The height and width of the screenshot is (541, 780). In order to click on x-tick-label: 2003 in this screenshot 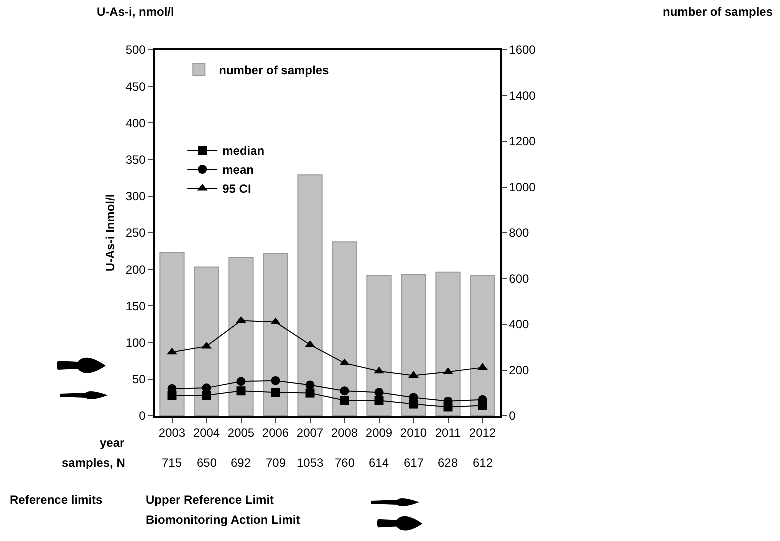, I will do `click(172, 433)`.